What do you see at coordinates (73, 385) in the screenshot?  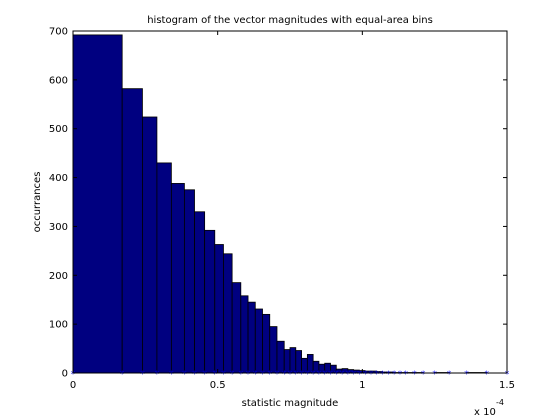 I see `x-tick-label: 0` at bounding box center [73, 385].